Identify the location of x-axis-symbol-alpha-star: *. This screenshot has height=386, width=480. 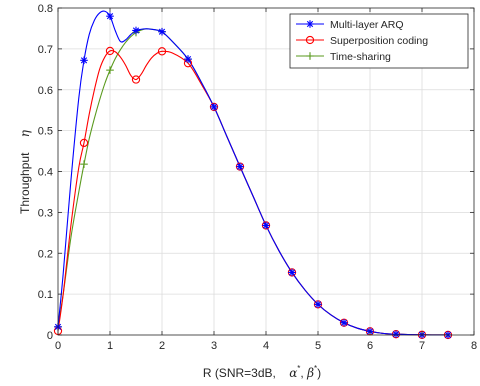
(298, 368).